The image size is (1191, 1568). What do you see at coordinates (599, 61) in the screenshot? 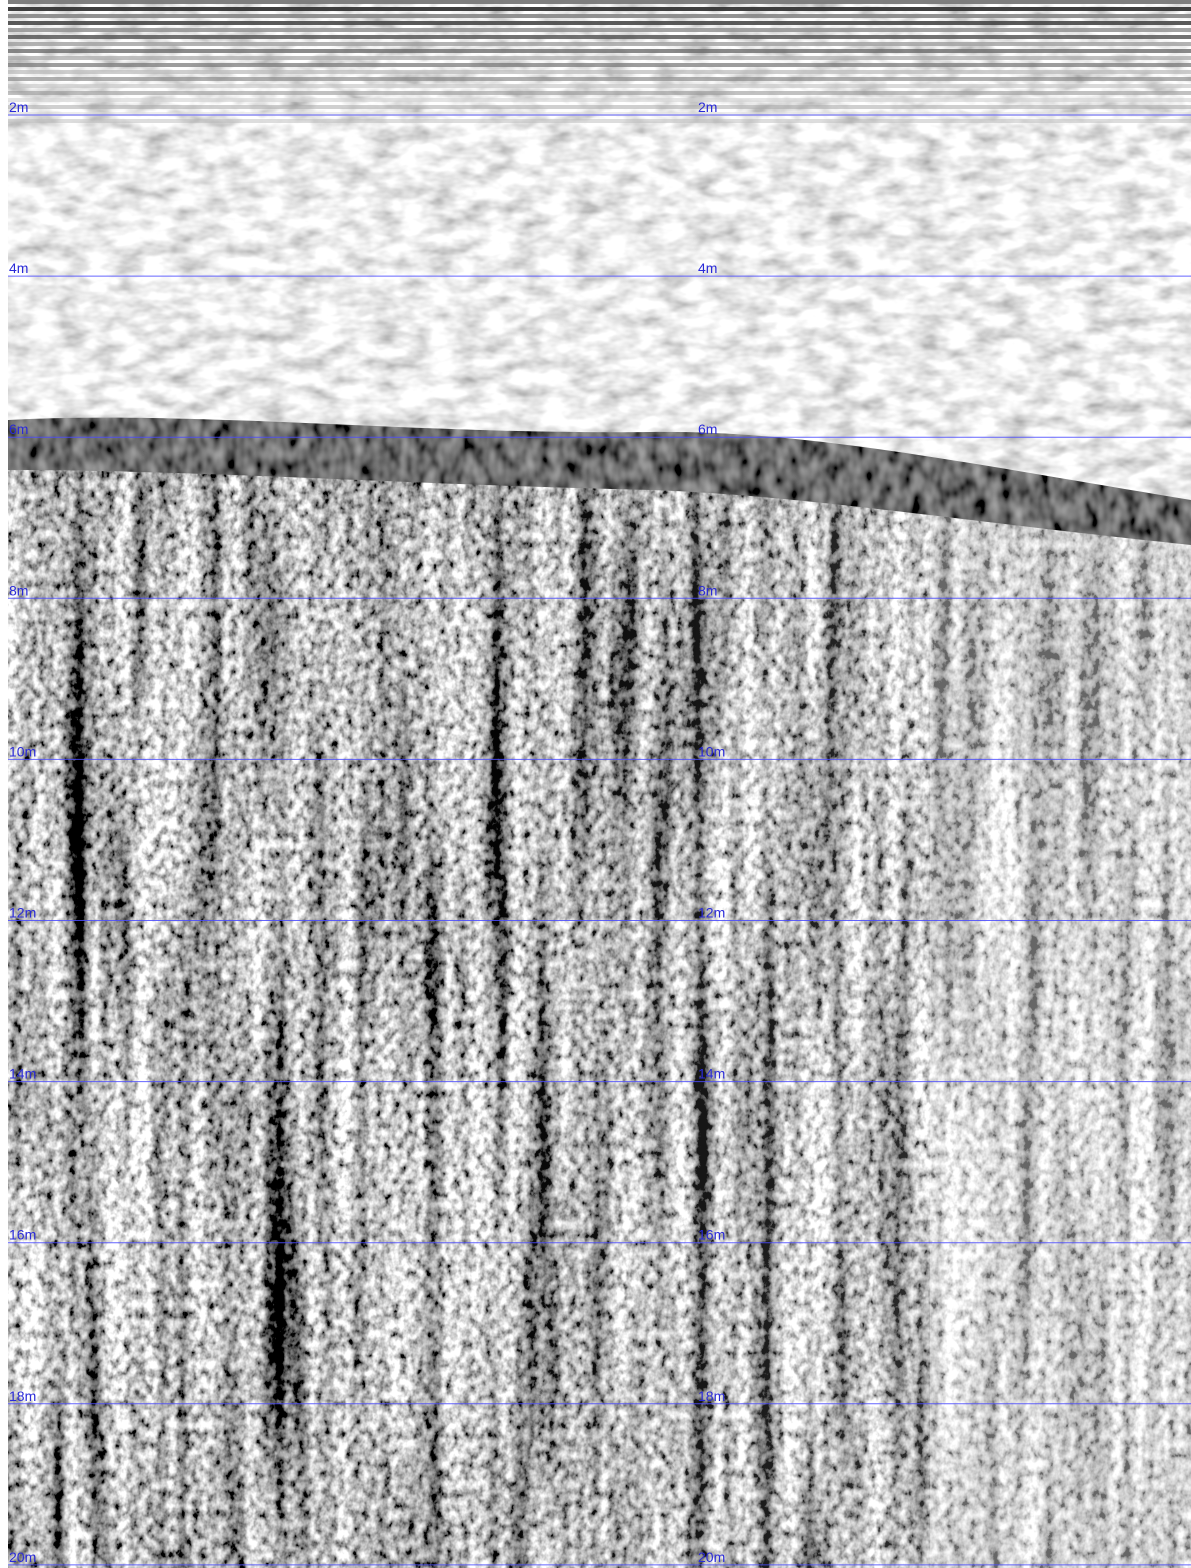
I see `surface-stripes` at bounding box center [599, 61].